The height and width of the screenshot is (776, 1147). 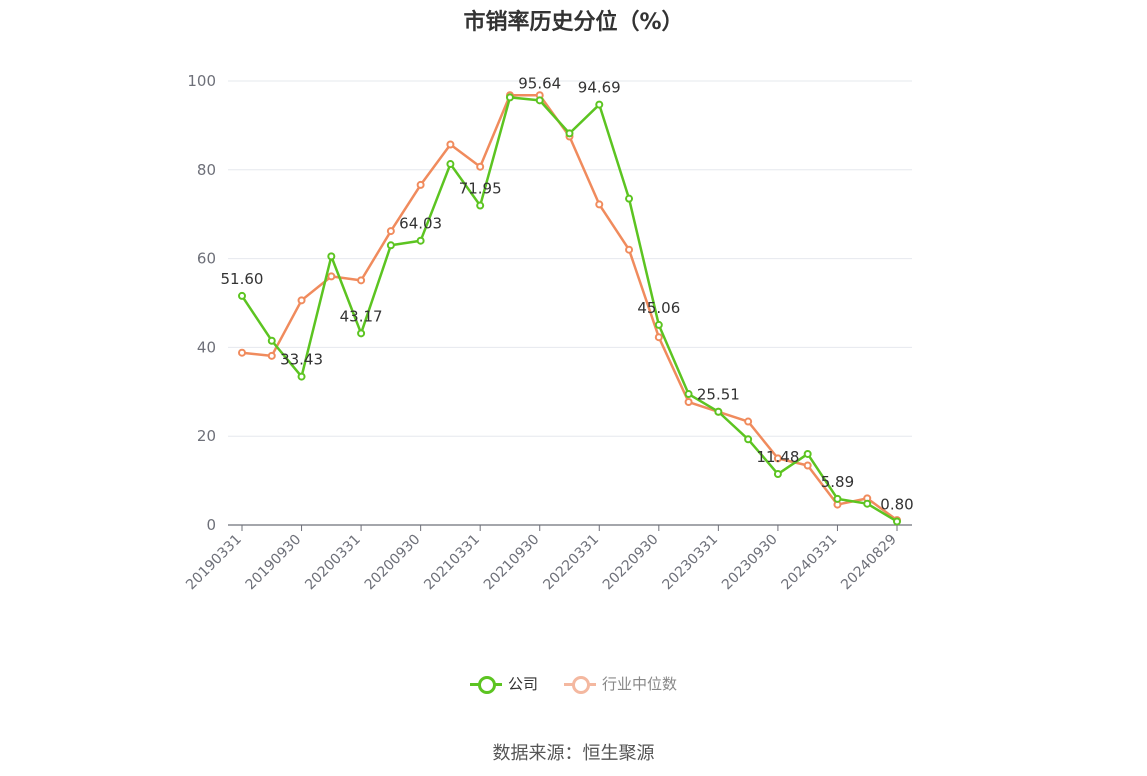 What do you see at coordinates (452, 563) in the screenshot?
I see `x-tick-label: 20210331` at bounding box center [452, 563].